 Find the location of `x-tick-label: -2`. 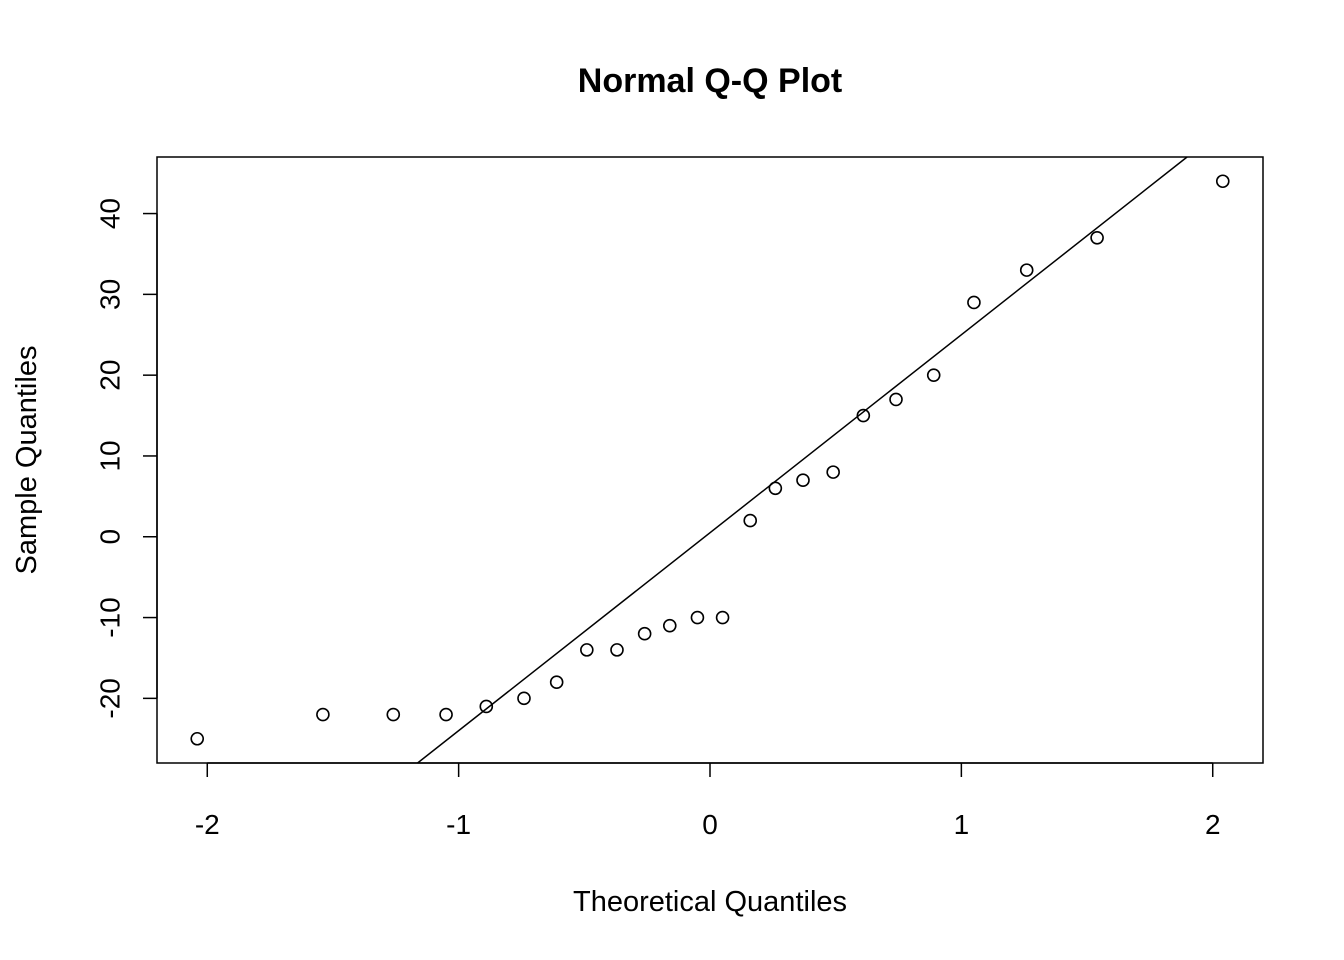

x-tick-label: -2 is located at coordinates (207, 824).